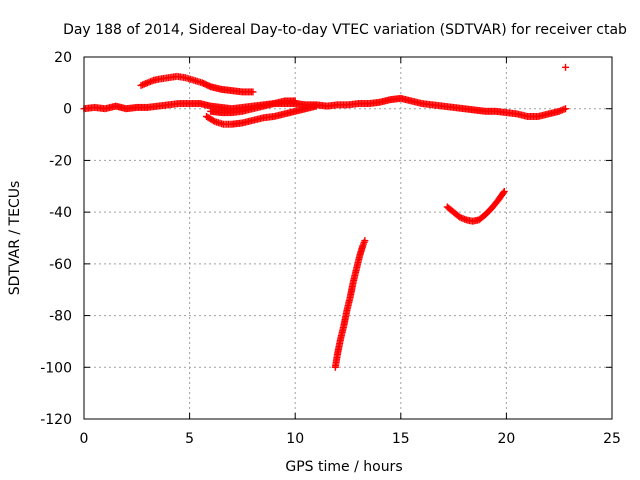 This screenshot has width=640, height=480. I want to click on data-point-right-arc, so click(504, 191).